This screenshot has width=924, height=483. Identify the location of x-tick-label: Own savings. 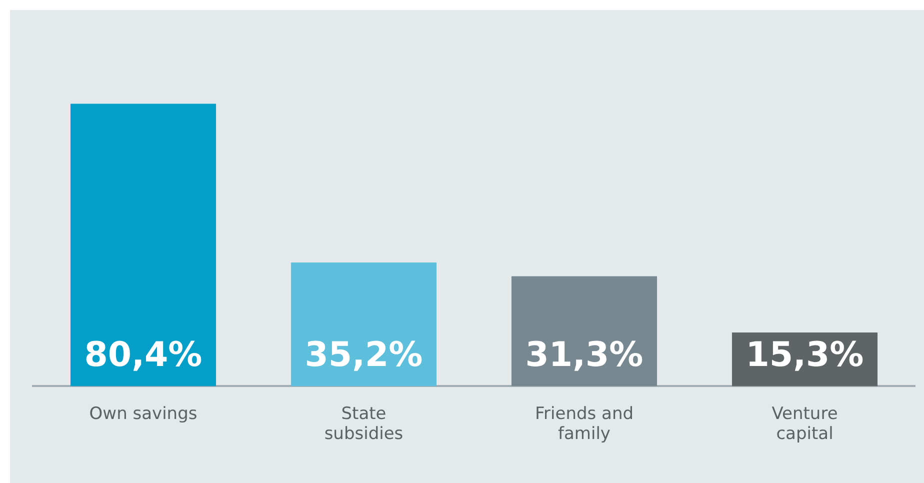
(143, 414).